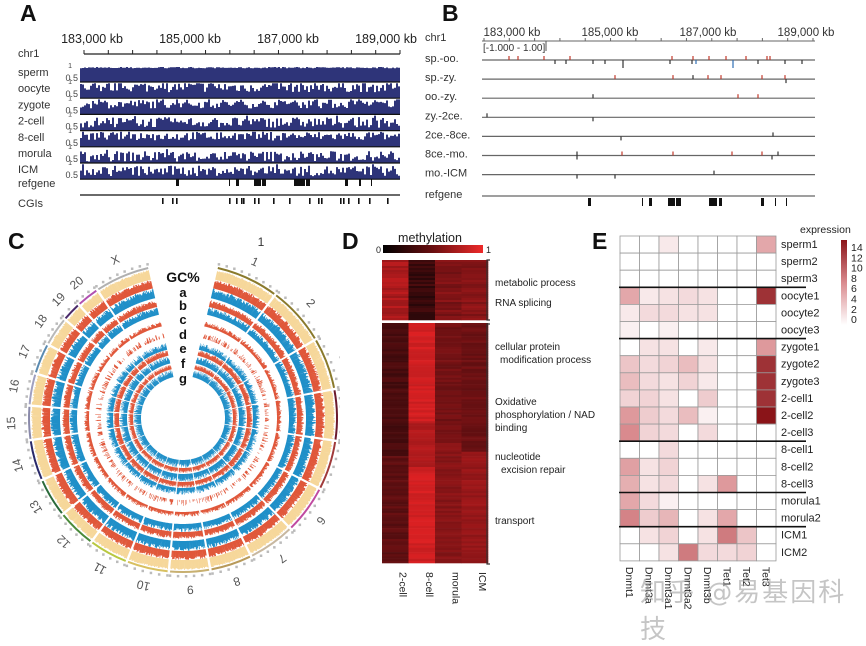 The image size is (866, 646). I want to click on track-label: ICM, so click(28, 170).